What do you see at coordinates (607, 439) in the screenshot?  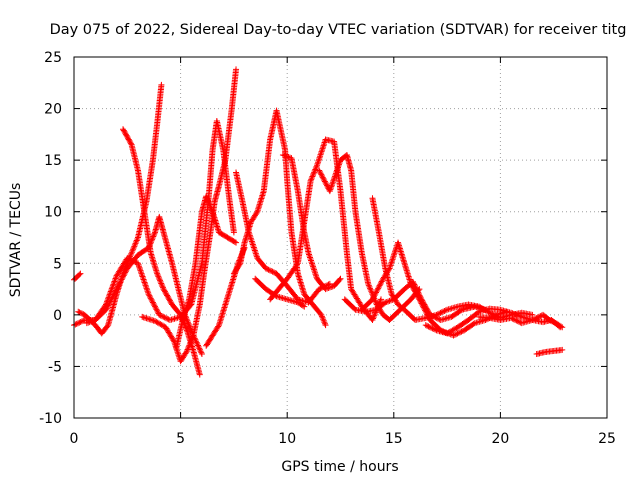 I see `x-tick-label: 25` at bounding box center [607, 439].